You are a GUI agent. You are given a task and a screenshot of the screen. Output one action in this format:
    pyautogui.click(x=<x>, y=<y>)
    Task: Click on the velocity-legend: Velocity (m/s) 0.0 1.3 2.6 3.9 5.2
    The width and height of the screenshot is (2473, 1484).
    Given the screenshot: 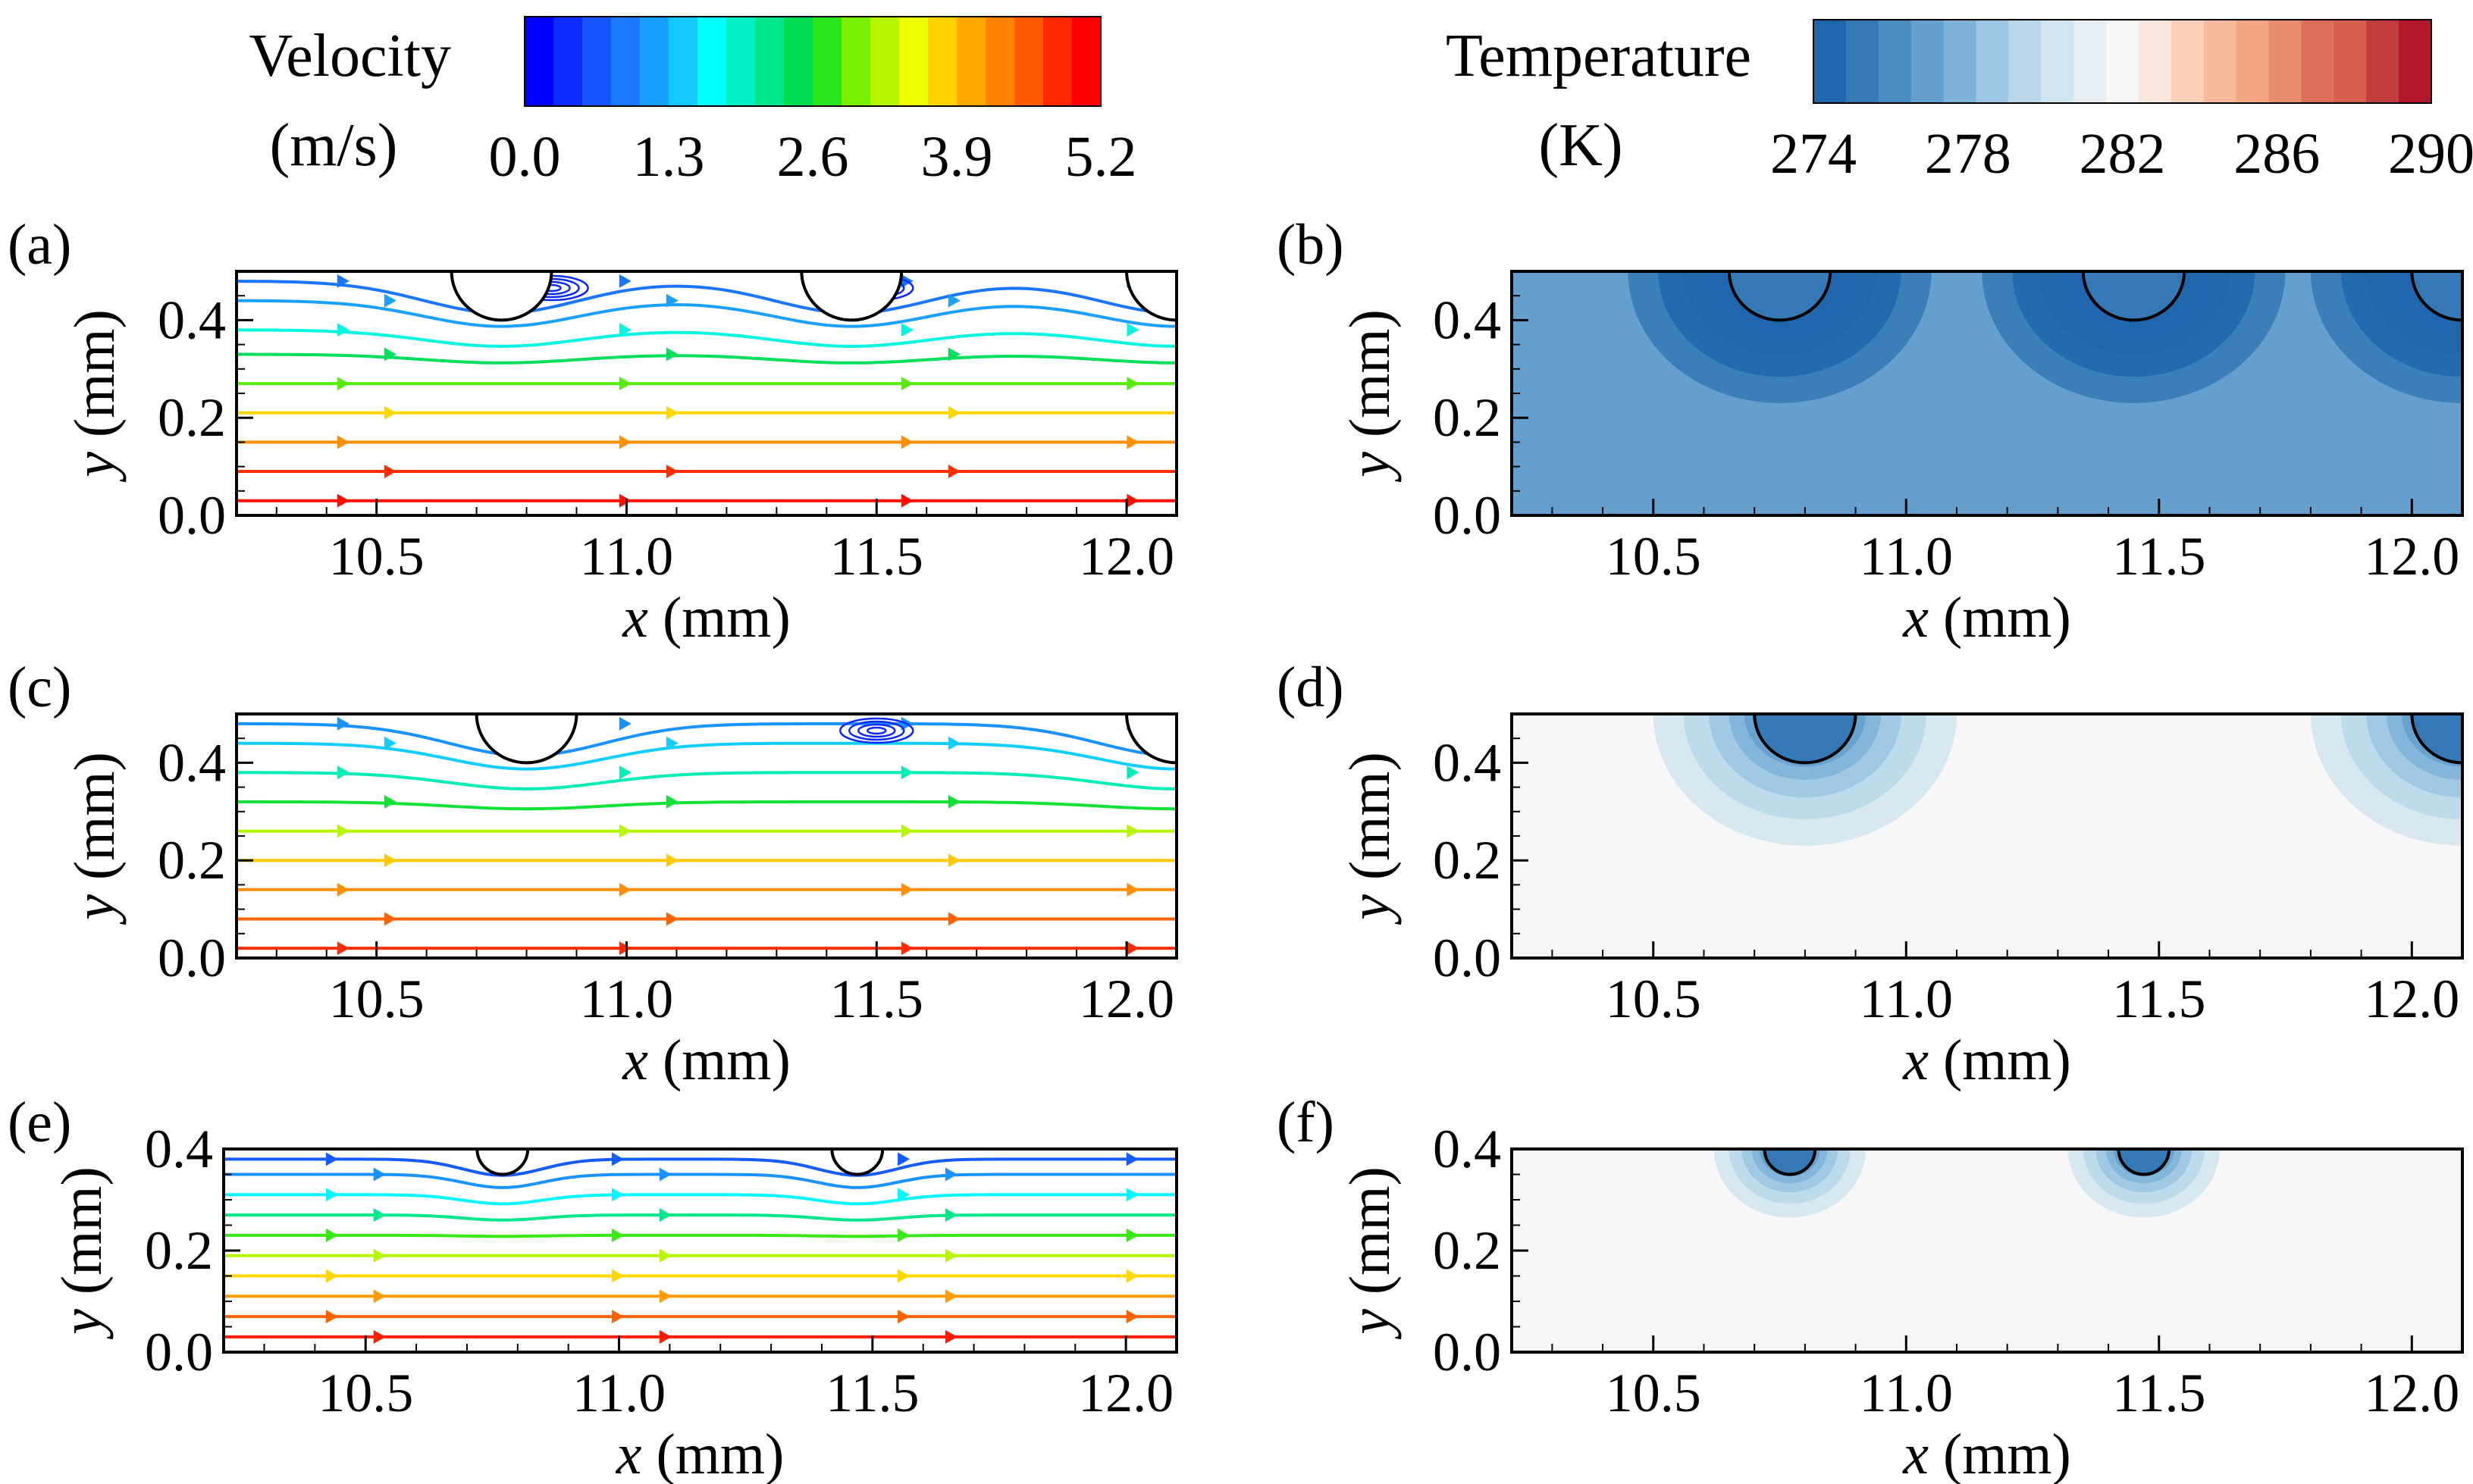 What is the action you would take?
    pyautogui.click(x=693, y=103)
    